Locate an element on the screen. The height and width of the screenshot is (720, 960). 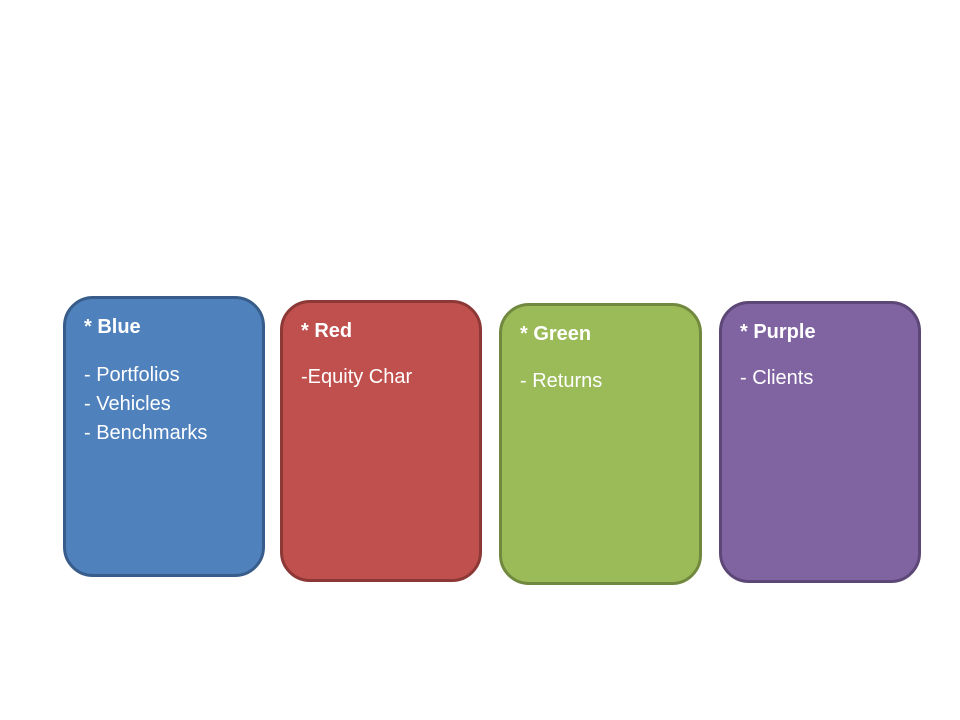
card-item: - Benchmarks is located at coordinates (146, 433).